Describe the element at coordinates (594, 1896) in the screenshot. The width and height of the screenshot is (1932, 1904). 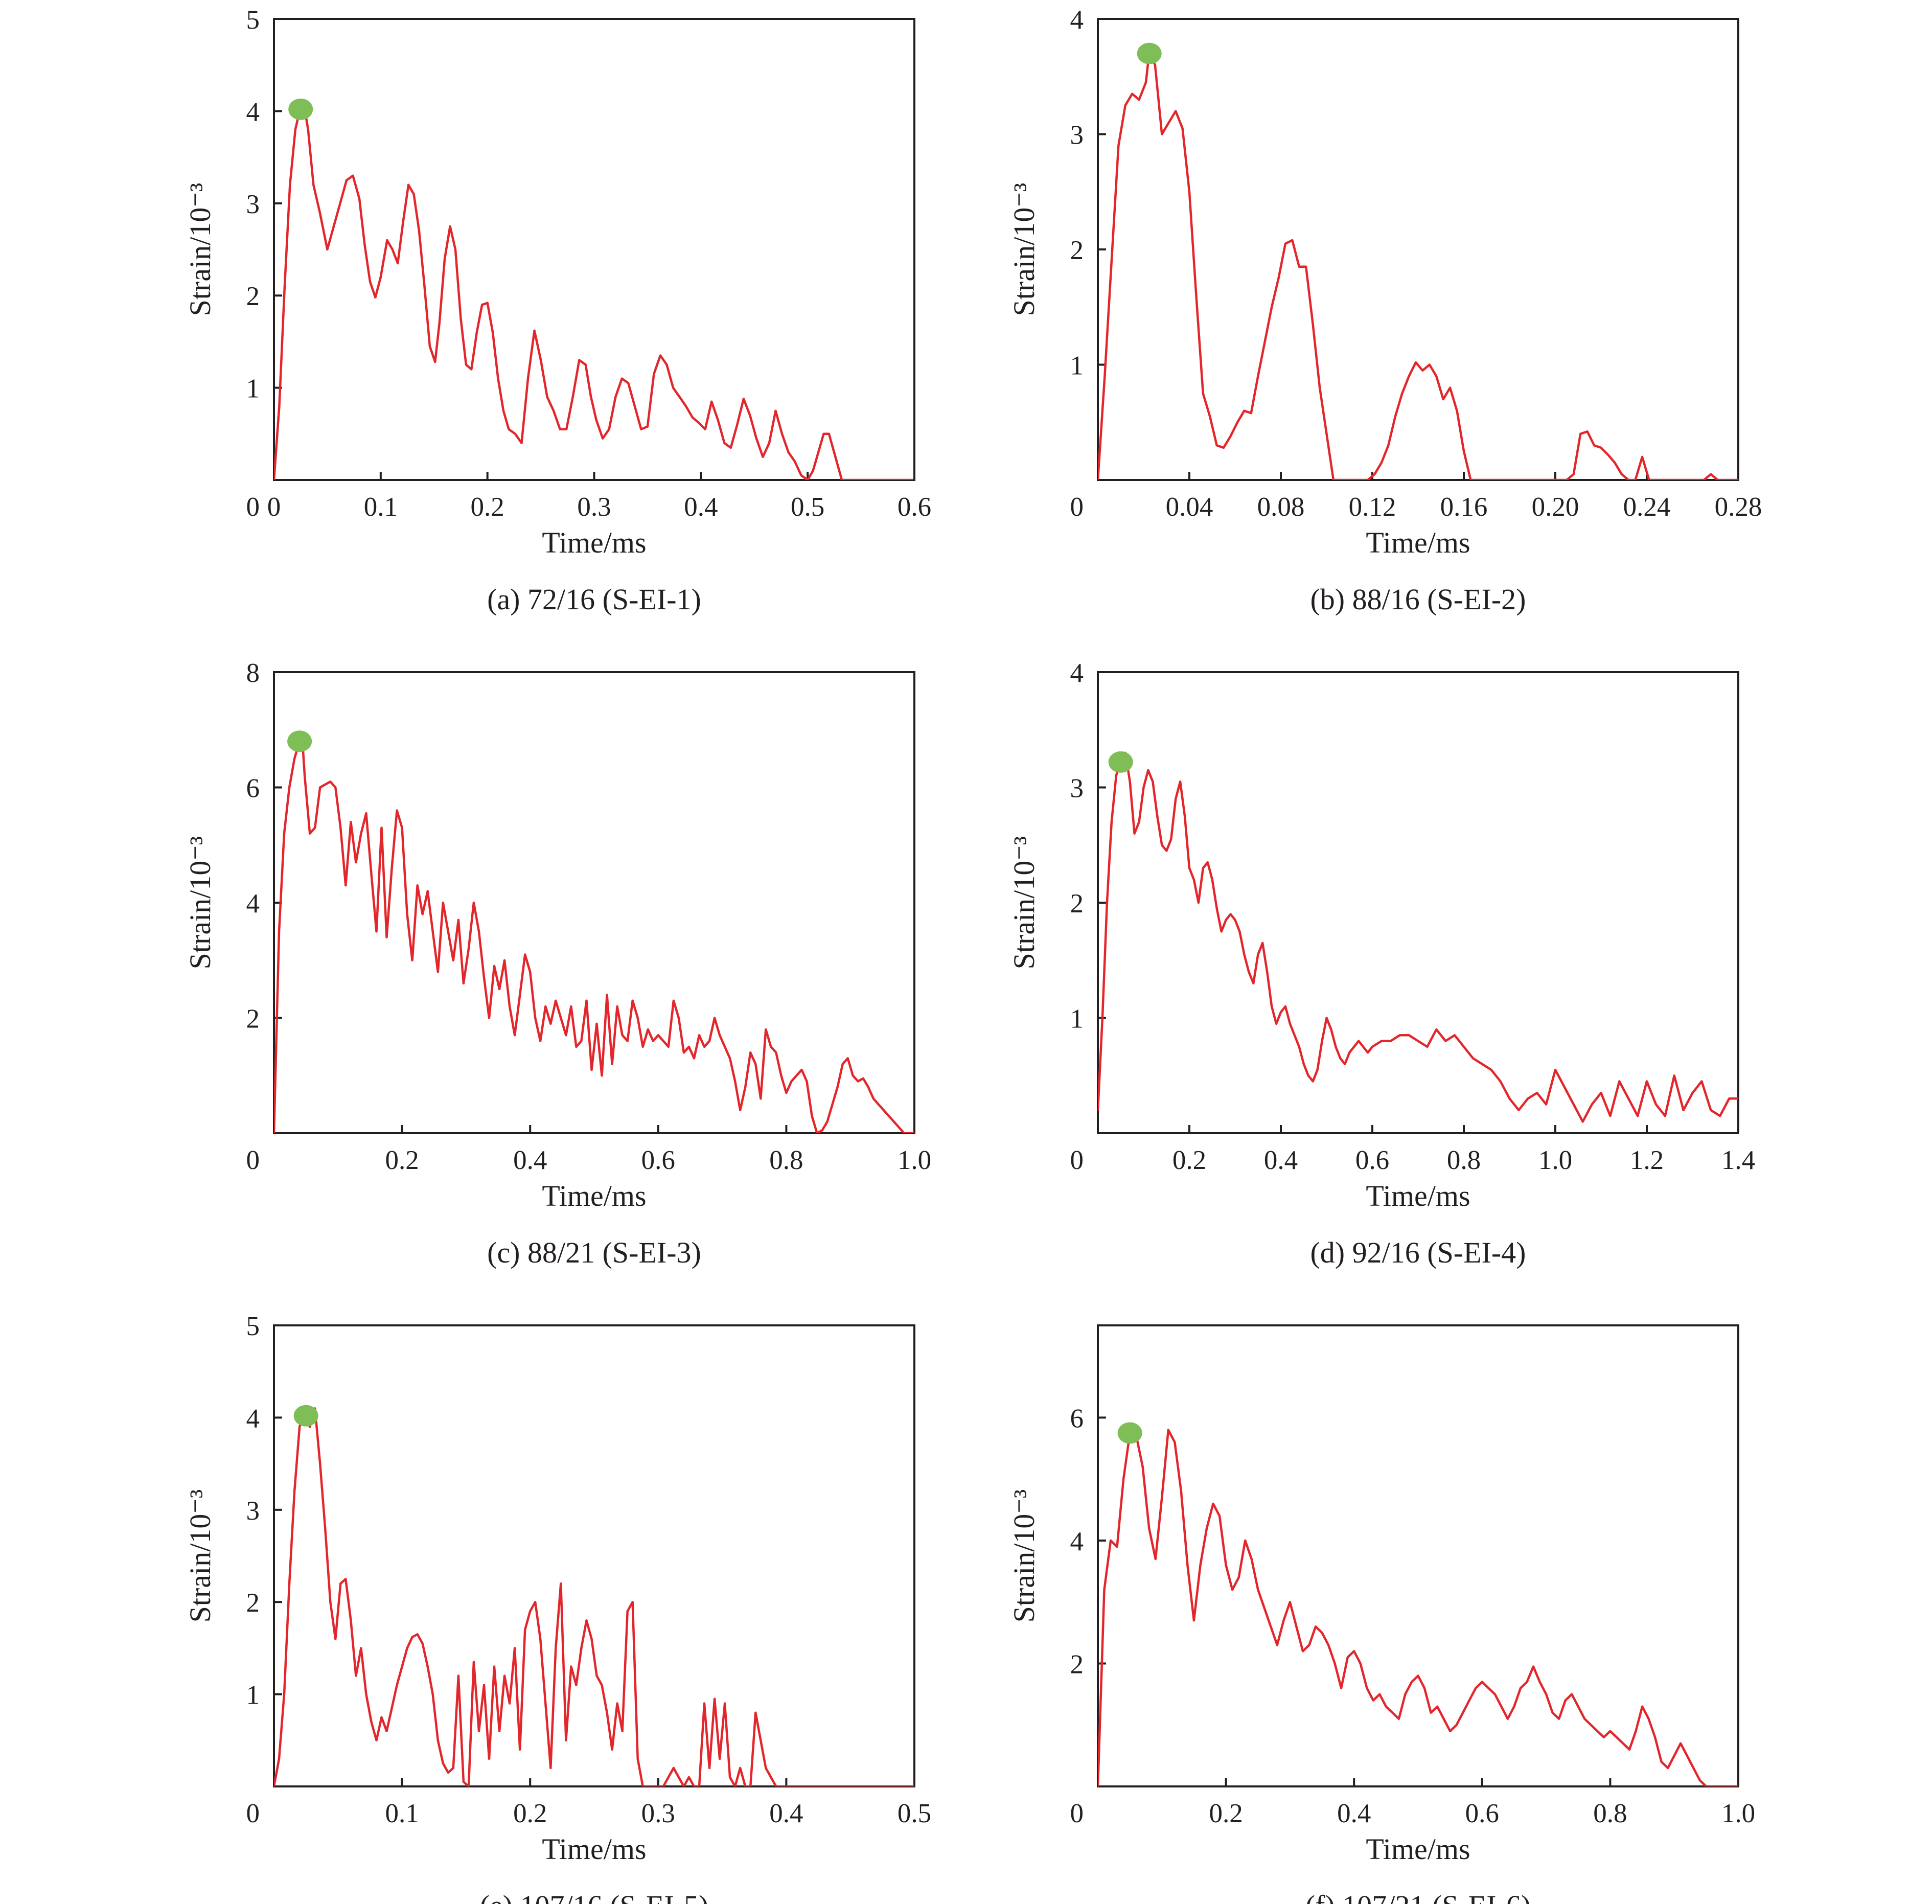
I see `panel-caption: (e) 107/16 (S-EI-5)` at that location.